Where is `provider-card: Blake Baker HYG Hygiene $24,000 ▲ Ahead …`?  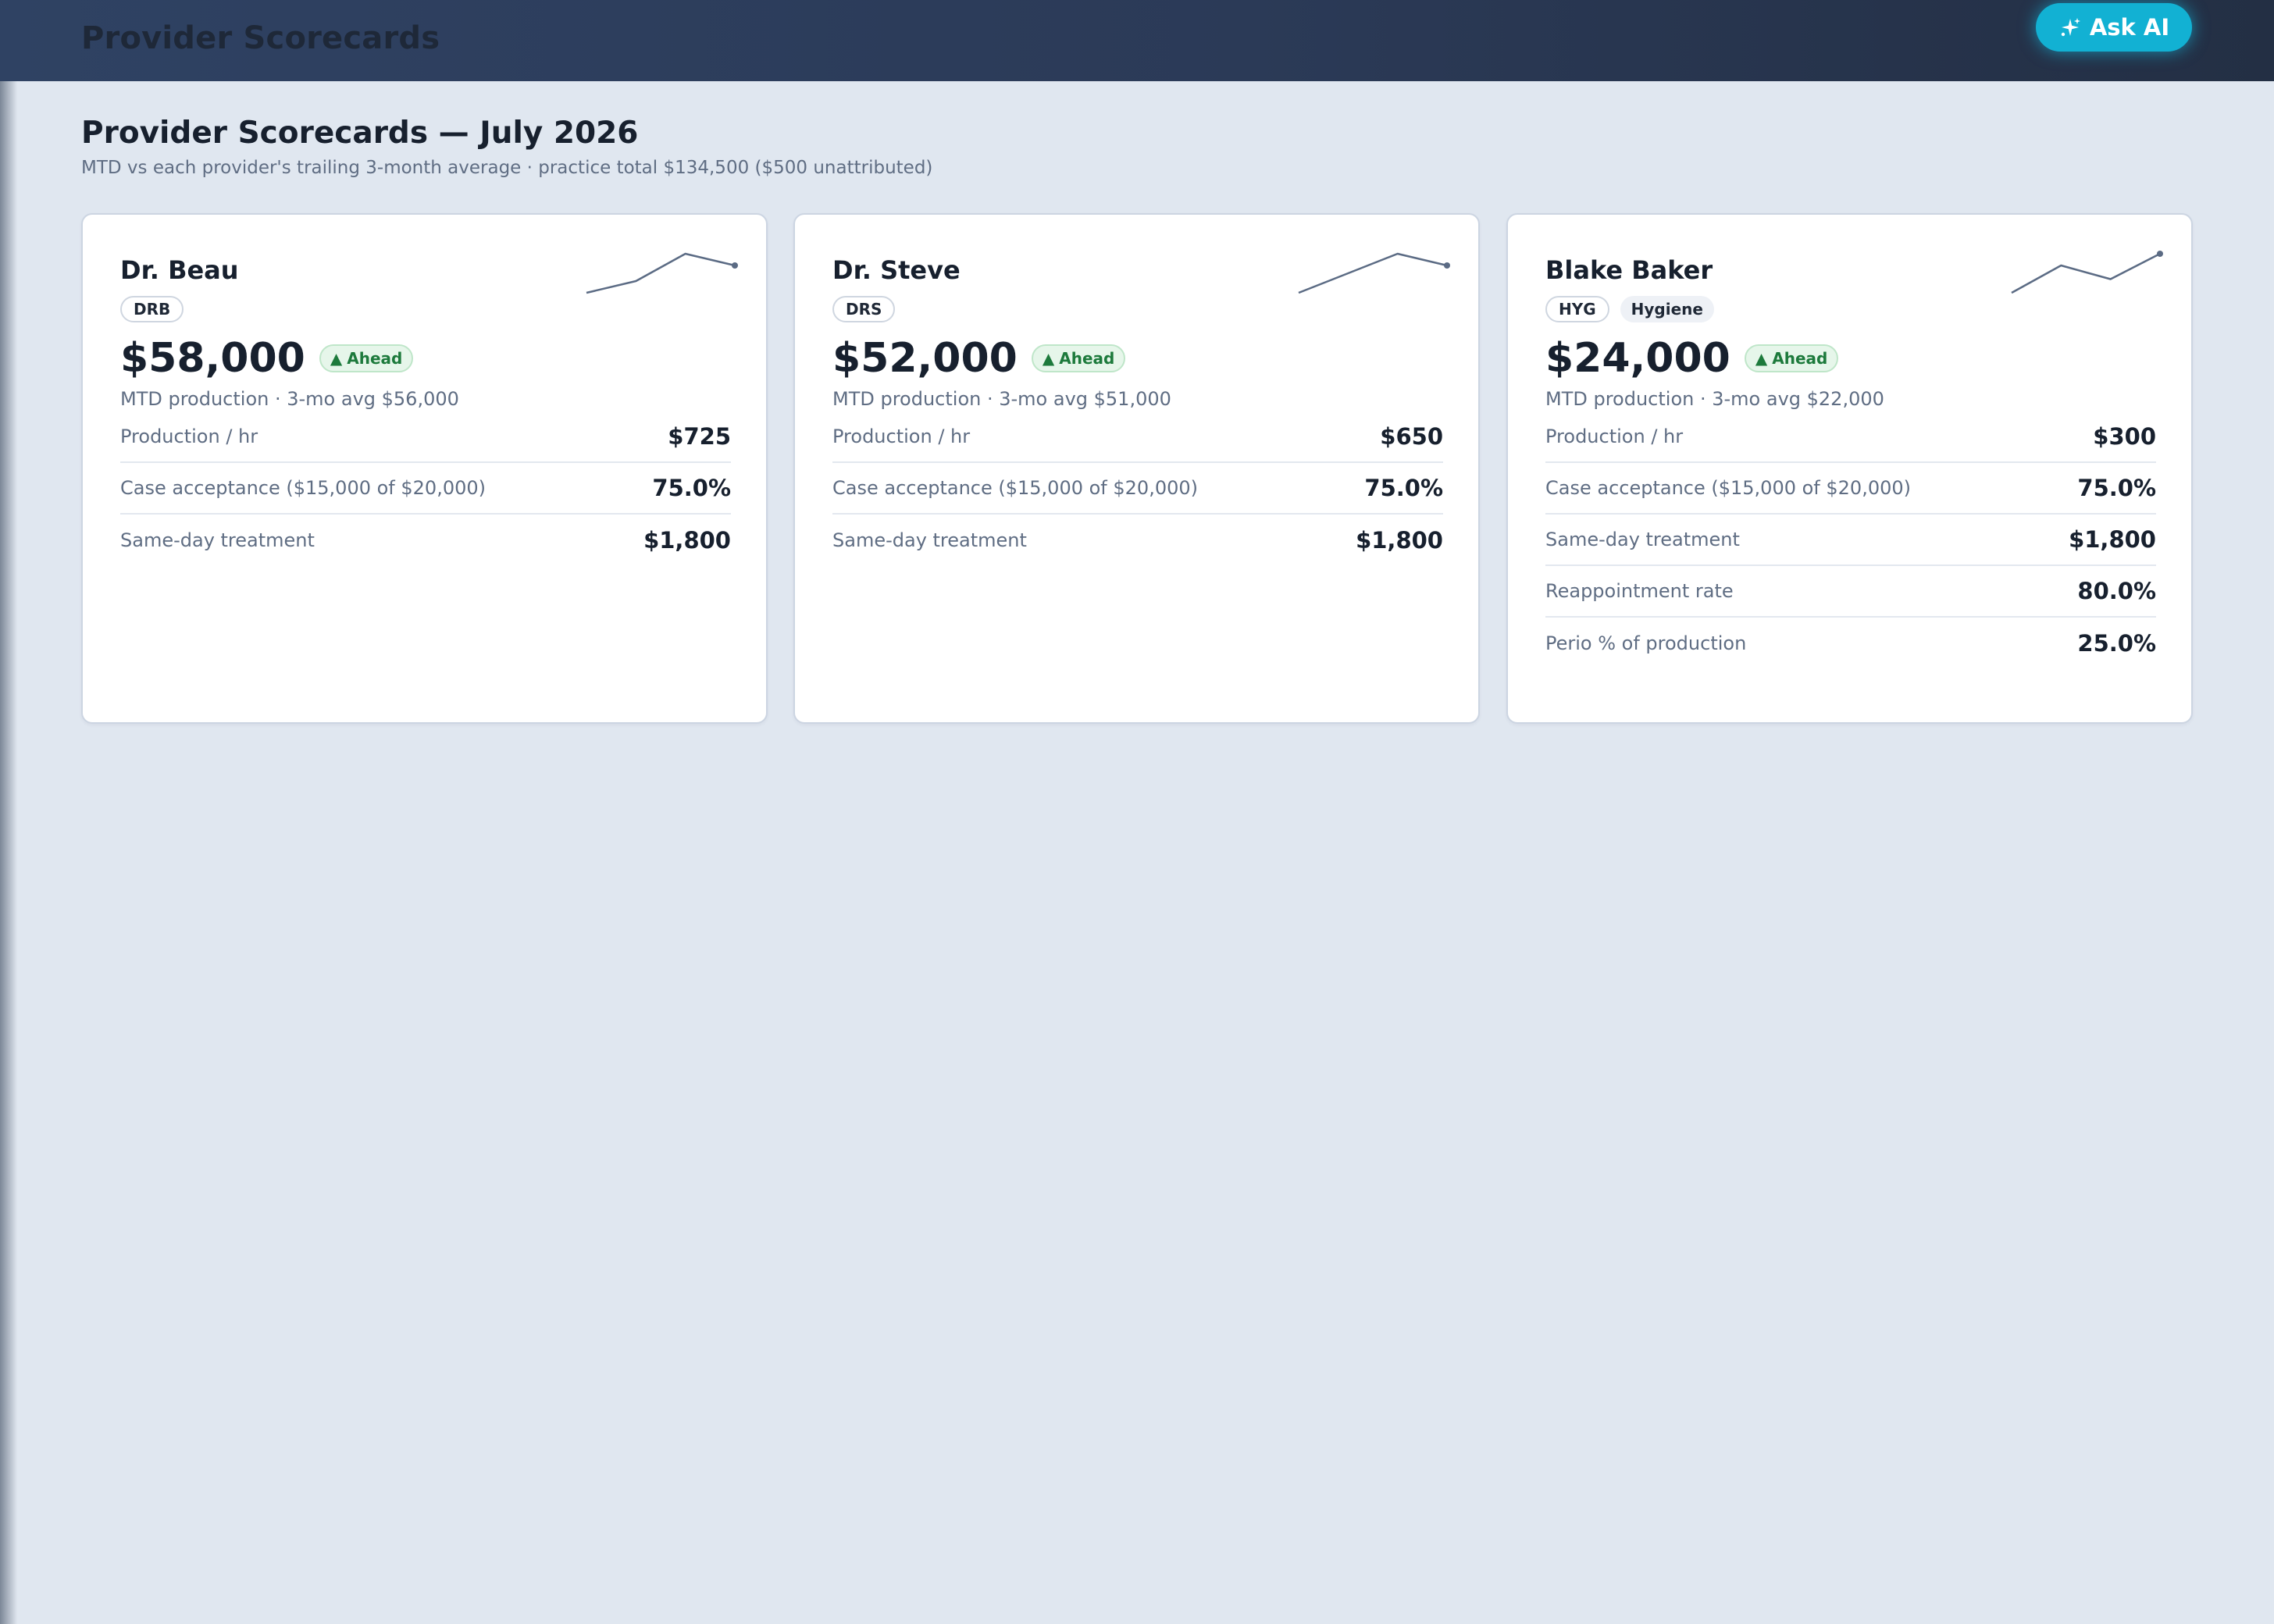
provider-card: Blake Baker HYG Hygiene $24,000 ▲ Ahead … is located at coordinates (1849, 469).